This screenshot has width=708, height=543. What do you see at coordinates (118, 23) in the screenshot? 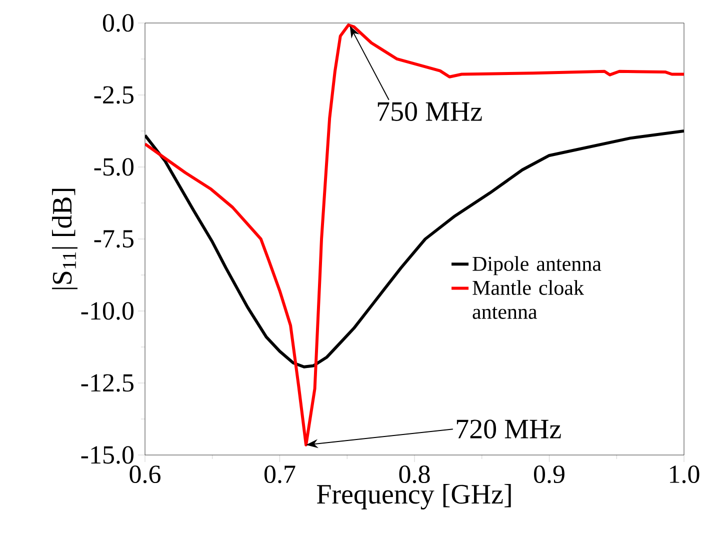
I see `y-tick-label: 0.0` at bounding box center [118, 23].